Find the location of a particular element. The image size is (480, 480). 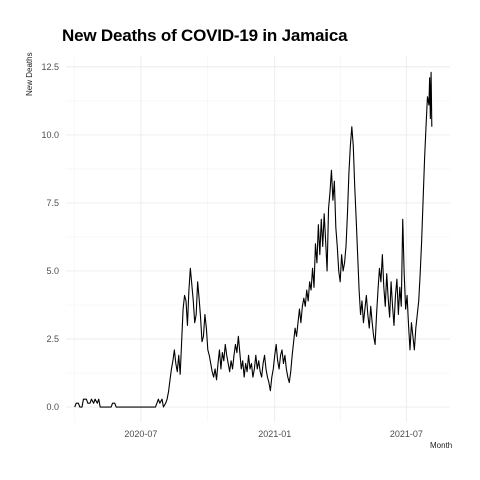

chart-title: New Deaths of COVID-19 in Jamaica is located at coordinates (205, 35).